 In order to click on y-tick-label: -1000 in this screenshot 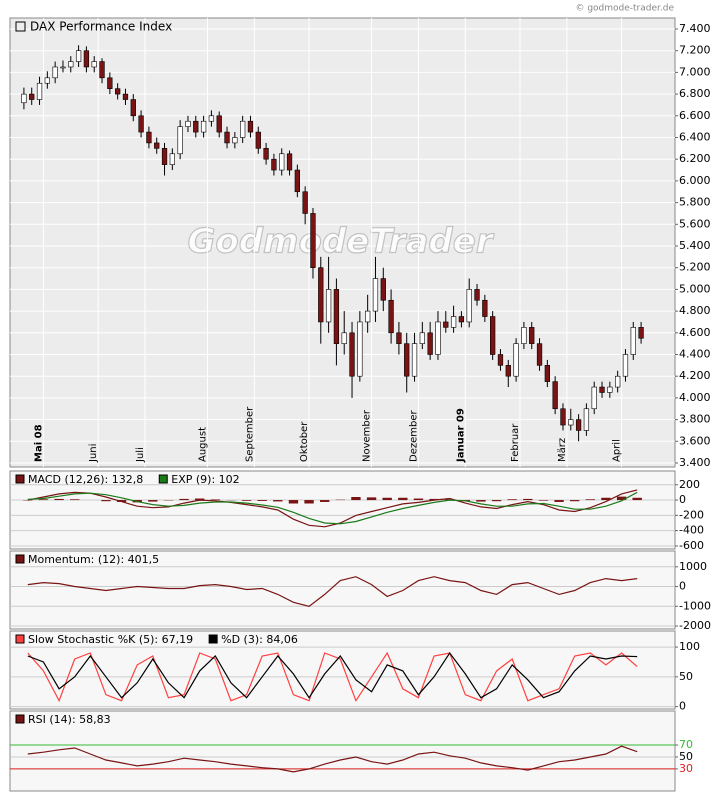, I will do `click(695, 605)`.